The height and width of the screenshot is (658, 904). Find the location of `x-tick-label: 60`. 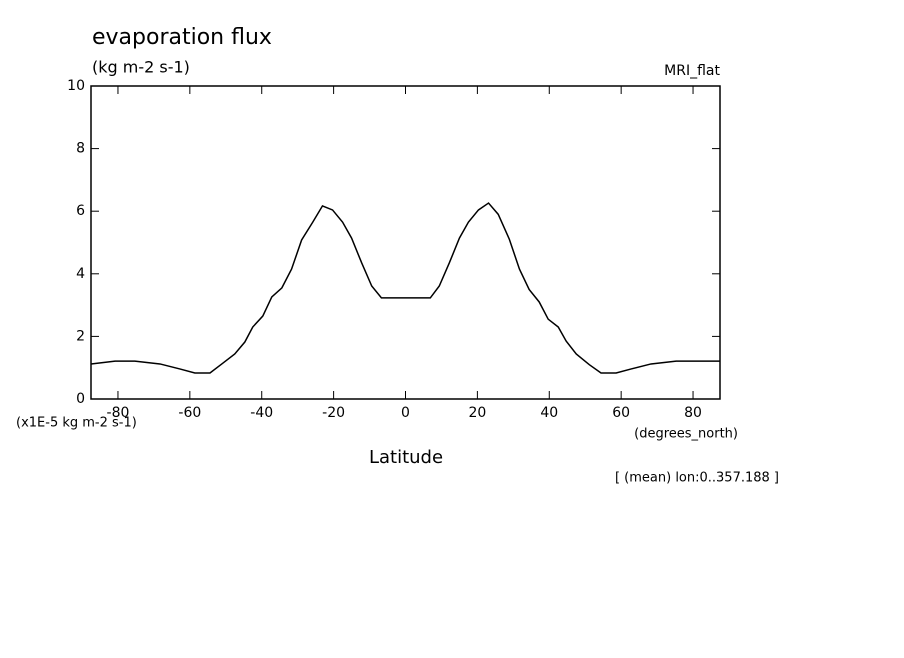

x-tick-label: 60 is located at coordinates (621, 413).